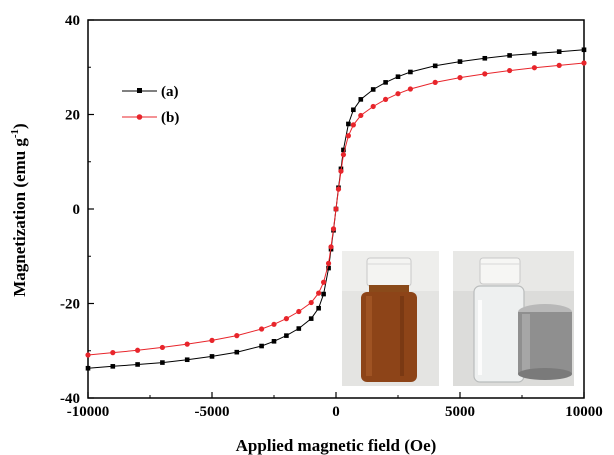 Image resolution: width=614 pixels, height=455 pixels. Describe the element at coordinates (170, 92) in the screenshot. I see `legend-label-a: (a)` at that location.